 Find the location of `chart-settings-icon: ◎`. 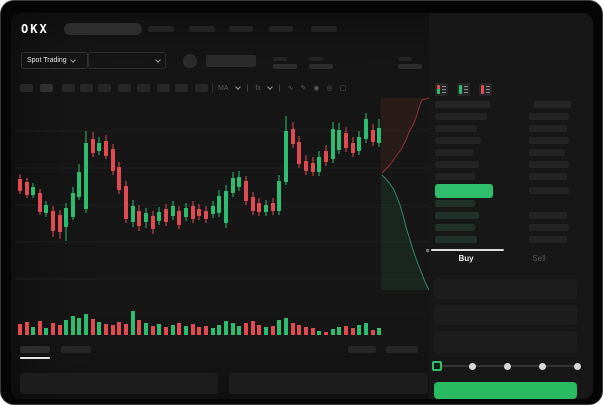

chart-settings-icon: ◎ is located at coordinates (329, 88).